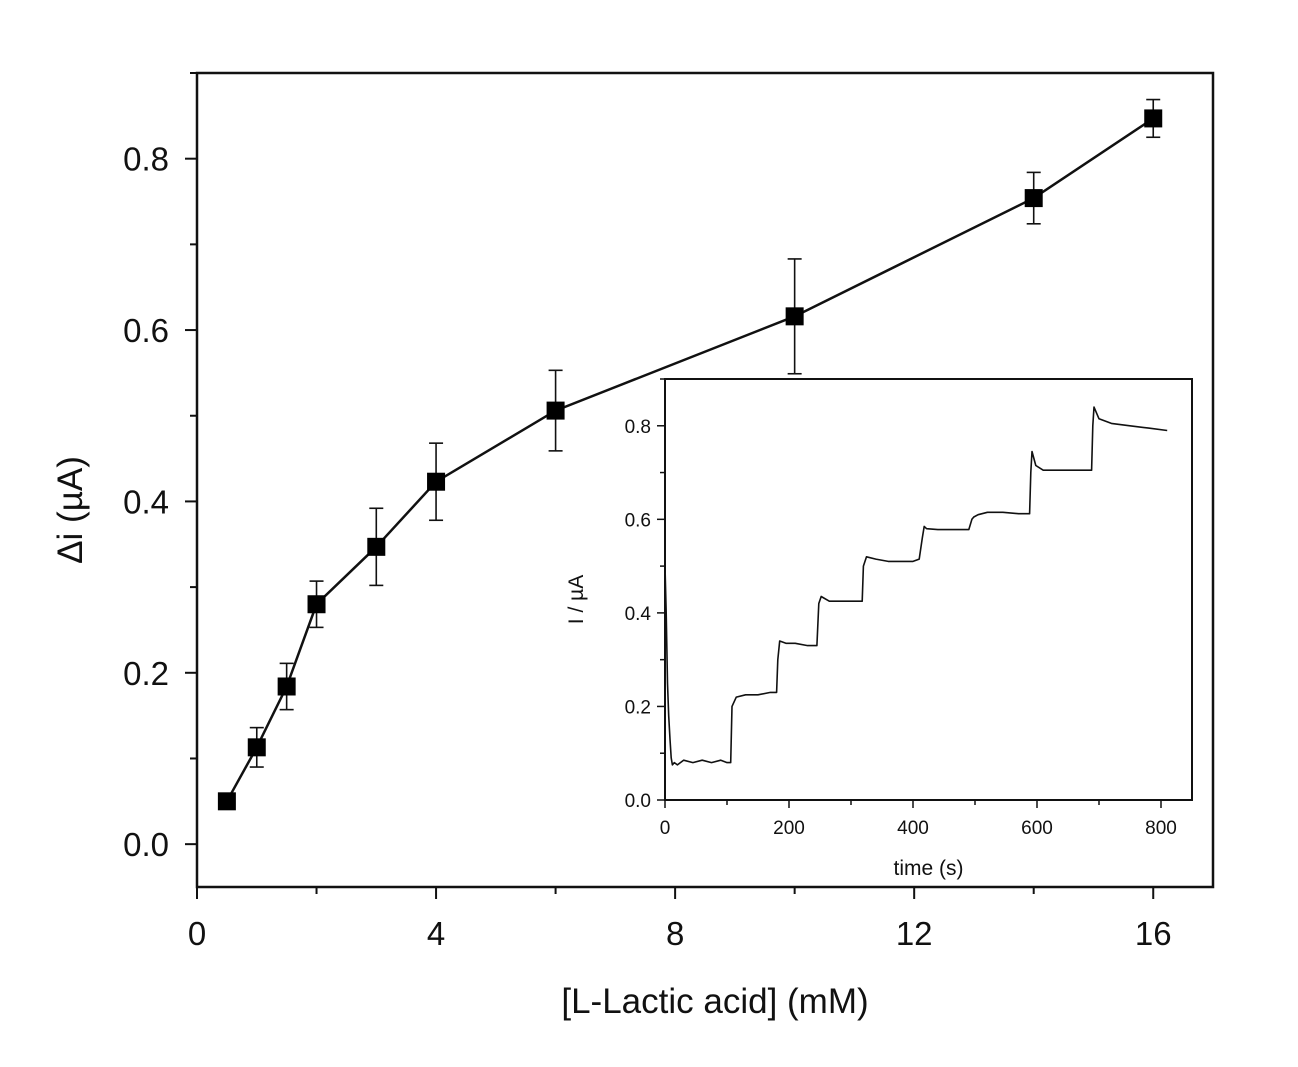 The image size is (1298, 1067). What do you see at coordinates (436, 933) in the screenshot?
I see `main-x-tick-label: 4` at bounding box center [436, 933].